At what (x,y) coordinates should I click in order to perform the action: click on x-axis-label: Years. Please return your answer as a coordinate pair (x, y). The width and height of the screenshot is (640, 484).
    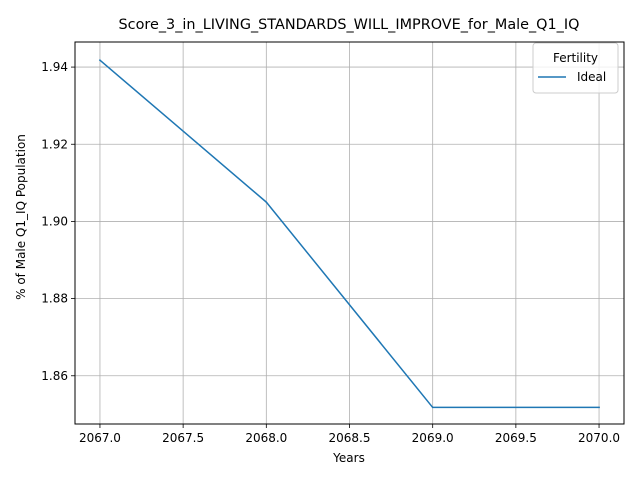
    Looking at the image, I should click on (348, 458).